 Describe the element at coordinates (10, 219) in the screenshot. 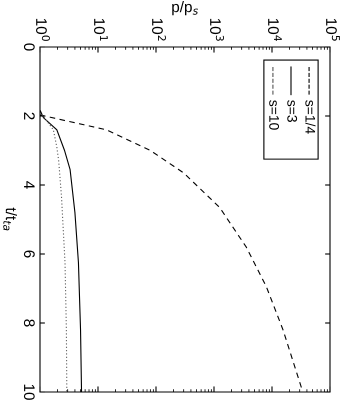

I see `y-axis-title: t/t$_{ta}$` at that location.